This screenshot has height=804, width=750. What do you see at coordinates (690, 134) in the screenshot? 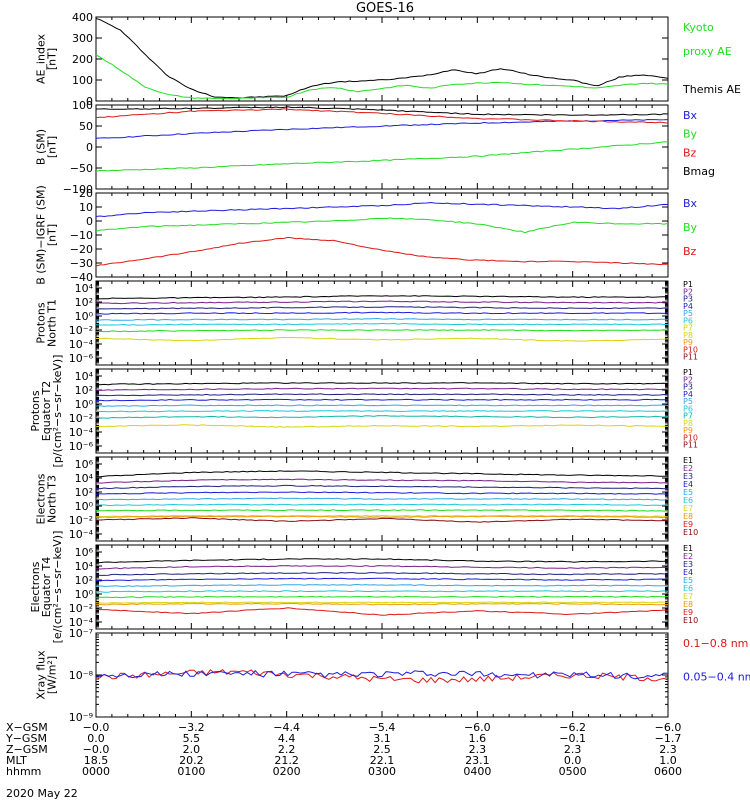
I see `bsm-legend-label: By` at bounding box center [690, 134].